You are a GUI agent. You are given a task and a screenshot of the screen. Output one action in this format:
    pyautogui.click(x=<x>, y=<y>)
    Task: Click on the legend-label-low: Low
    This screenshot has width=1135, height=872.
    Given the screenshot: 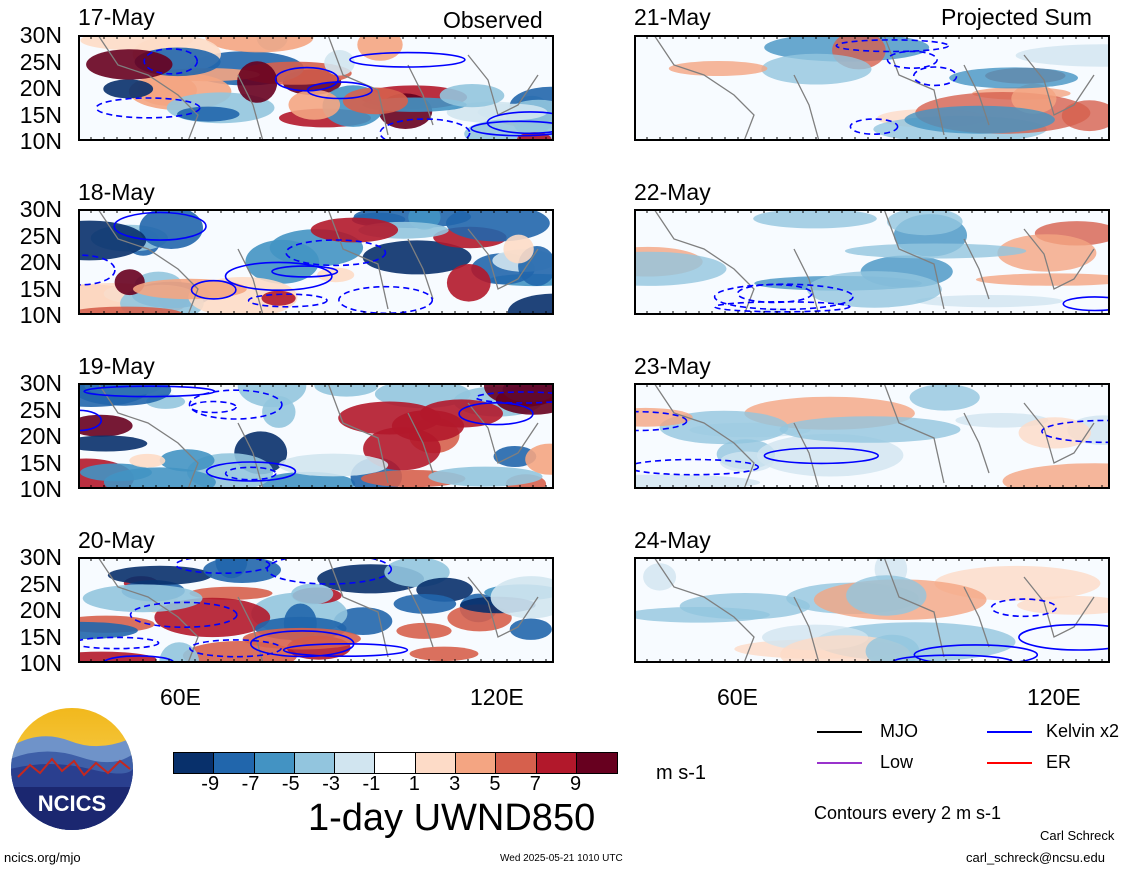 What is the action you would take?
    pyautogui.click(x=897, y=762)
    